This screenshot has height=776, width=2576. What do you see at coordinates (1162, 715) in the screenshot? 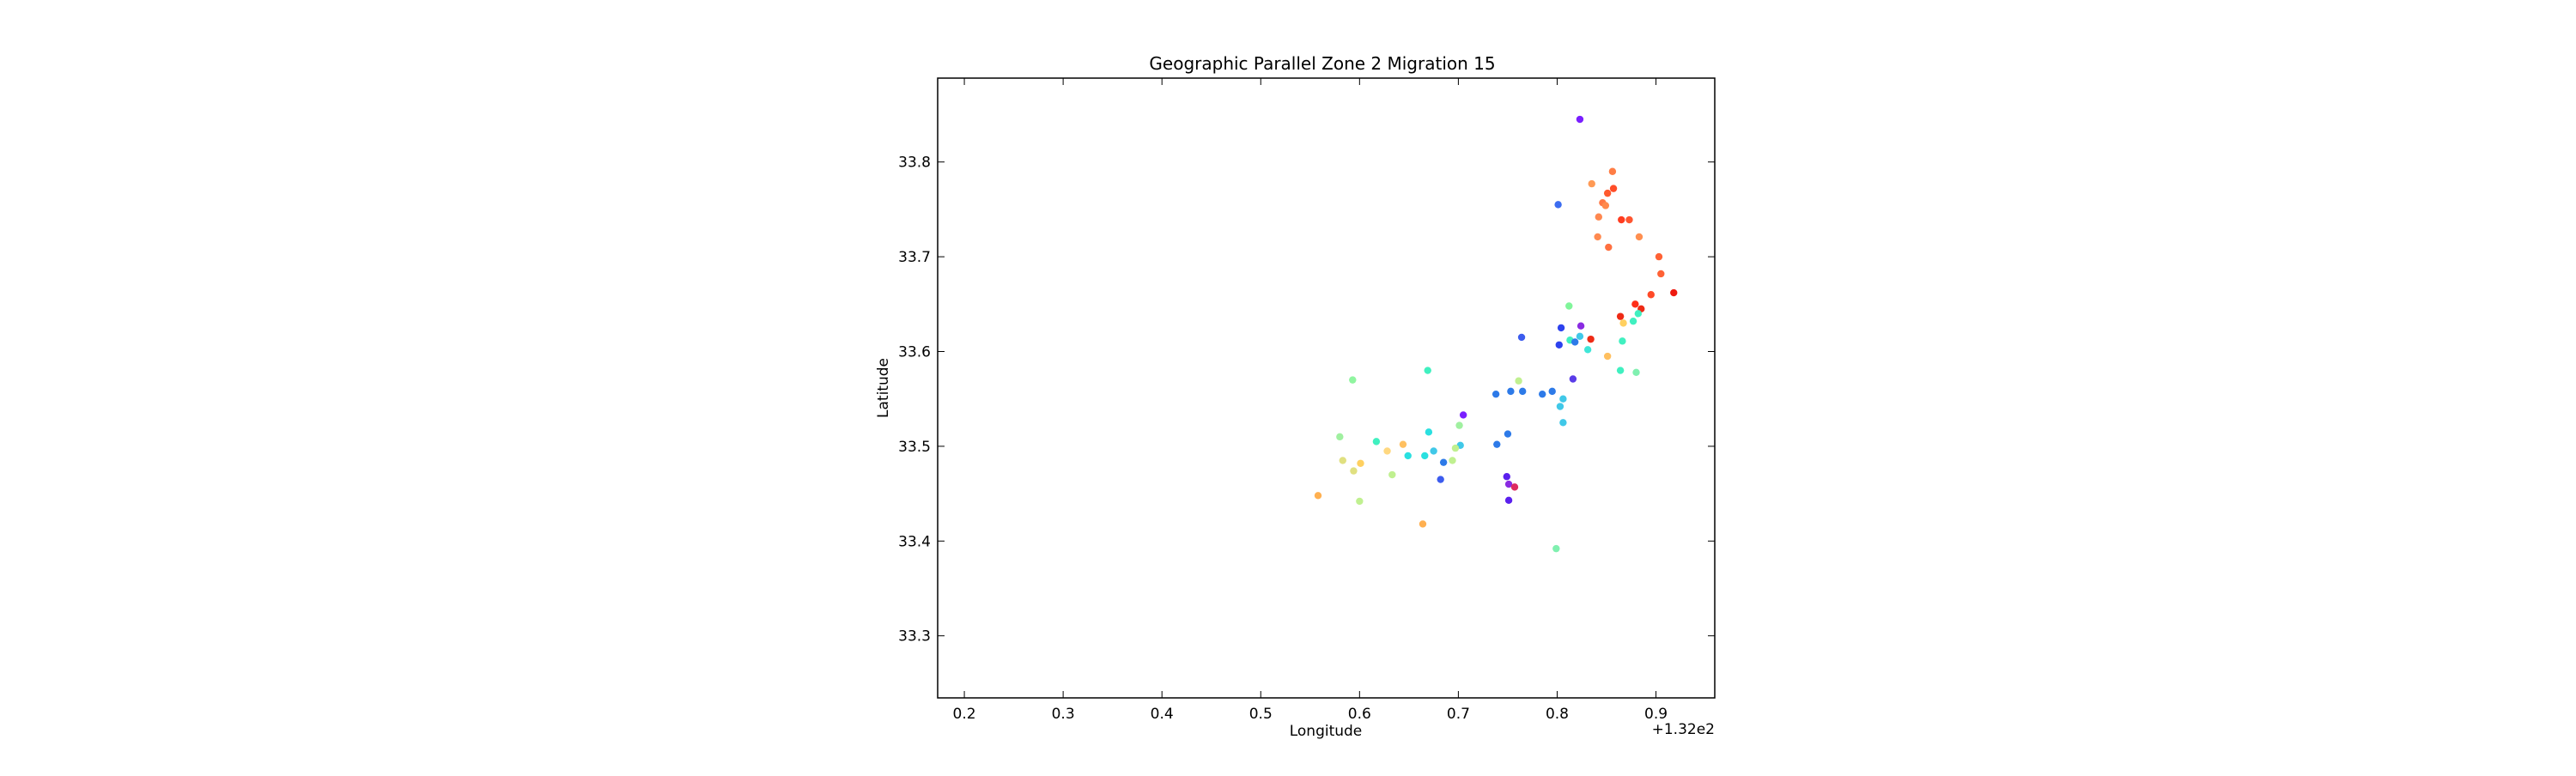
I see `x-tick-label: 0.4` at bounding box center [1162, 715].